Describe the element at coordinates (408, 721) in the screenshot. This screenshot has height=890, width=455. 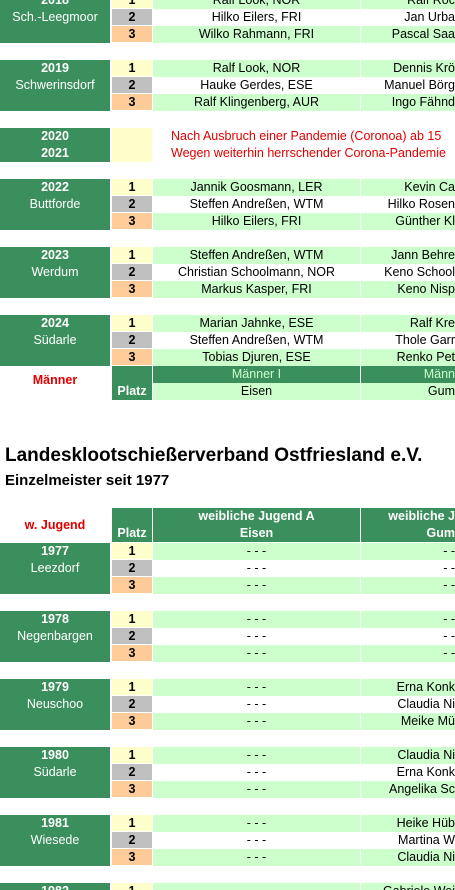
I see `name: Meike Mü` at that location.